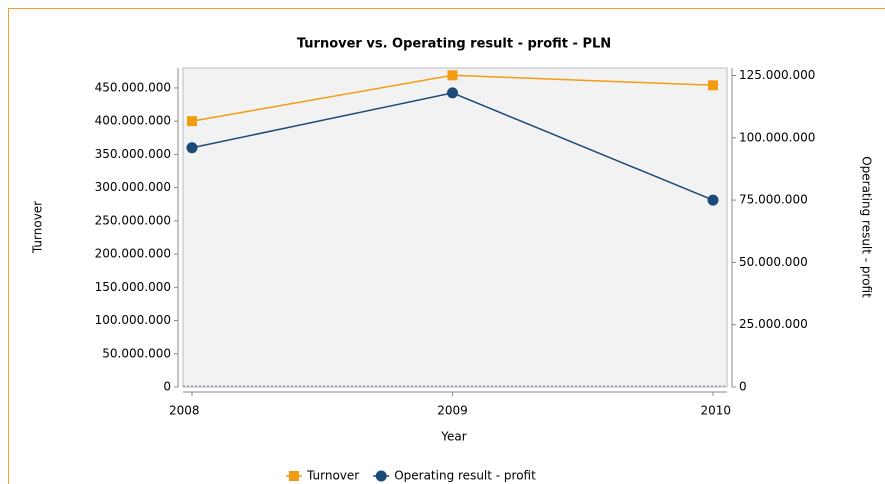 Image resolution: width=885 pixels, height=484 pixels. Describe the element at coordinates (773, 262) in the screenshot. I see `y2-tick-label: 50.000.000` at that location.